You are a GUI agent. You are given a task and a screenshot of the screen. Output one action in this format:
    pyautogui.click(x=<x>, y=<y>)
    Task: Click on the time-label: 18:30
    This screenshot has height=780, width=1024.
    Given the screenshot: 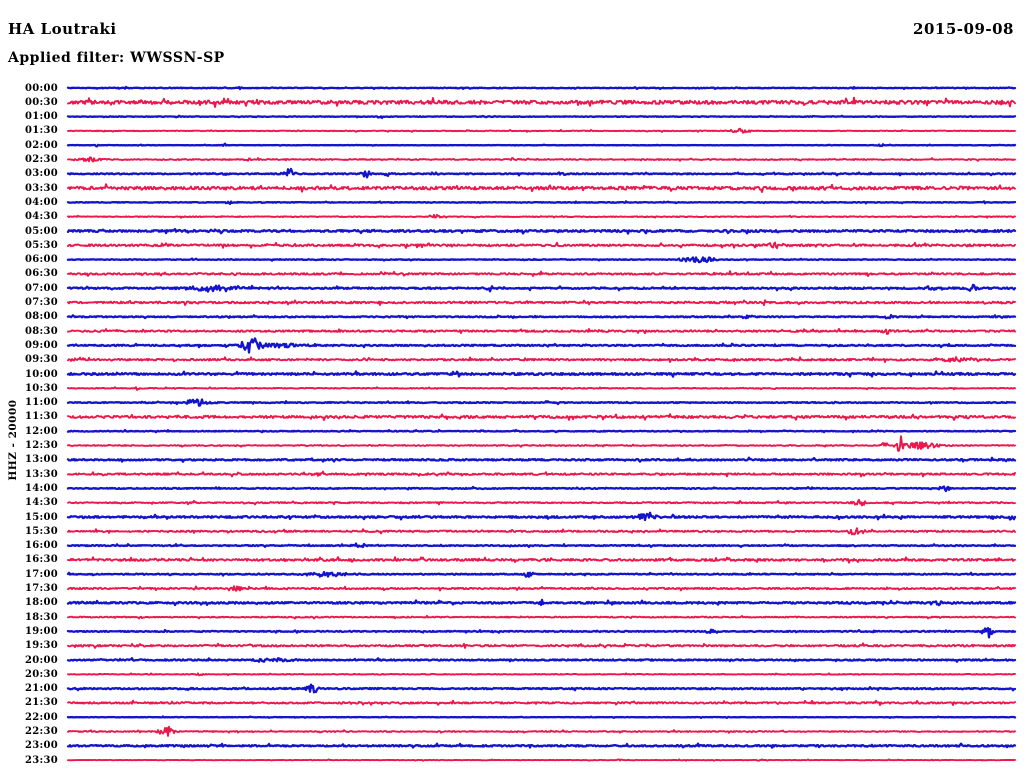 What is the action you would take?
    pyautogui.click(x=41, y=617)
    